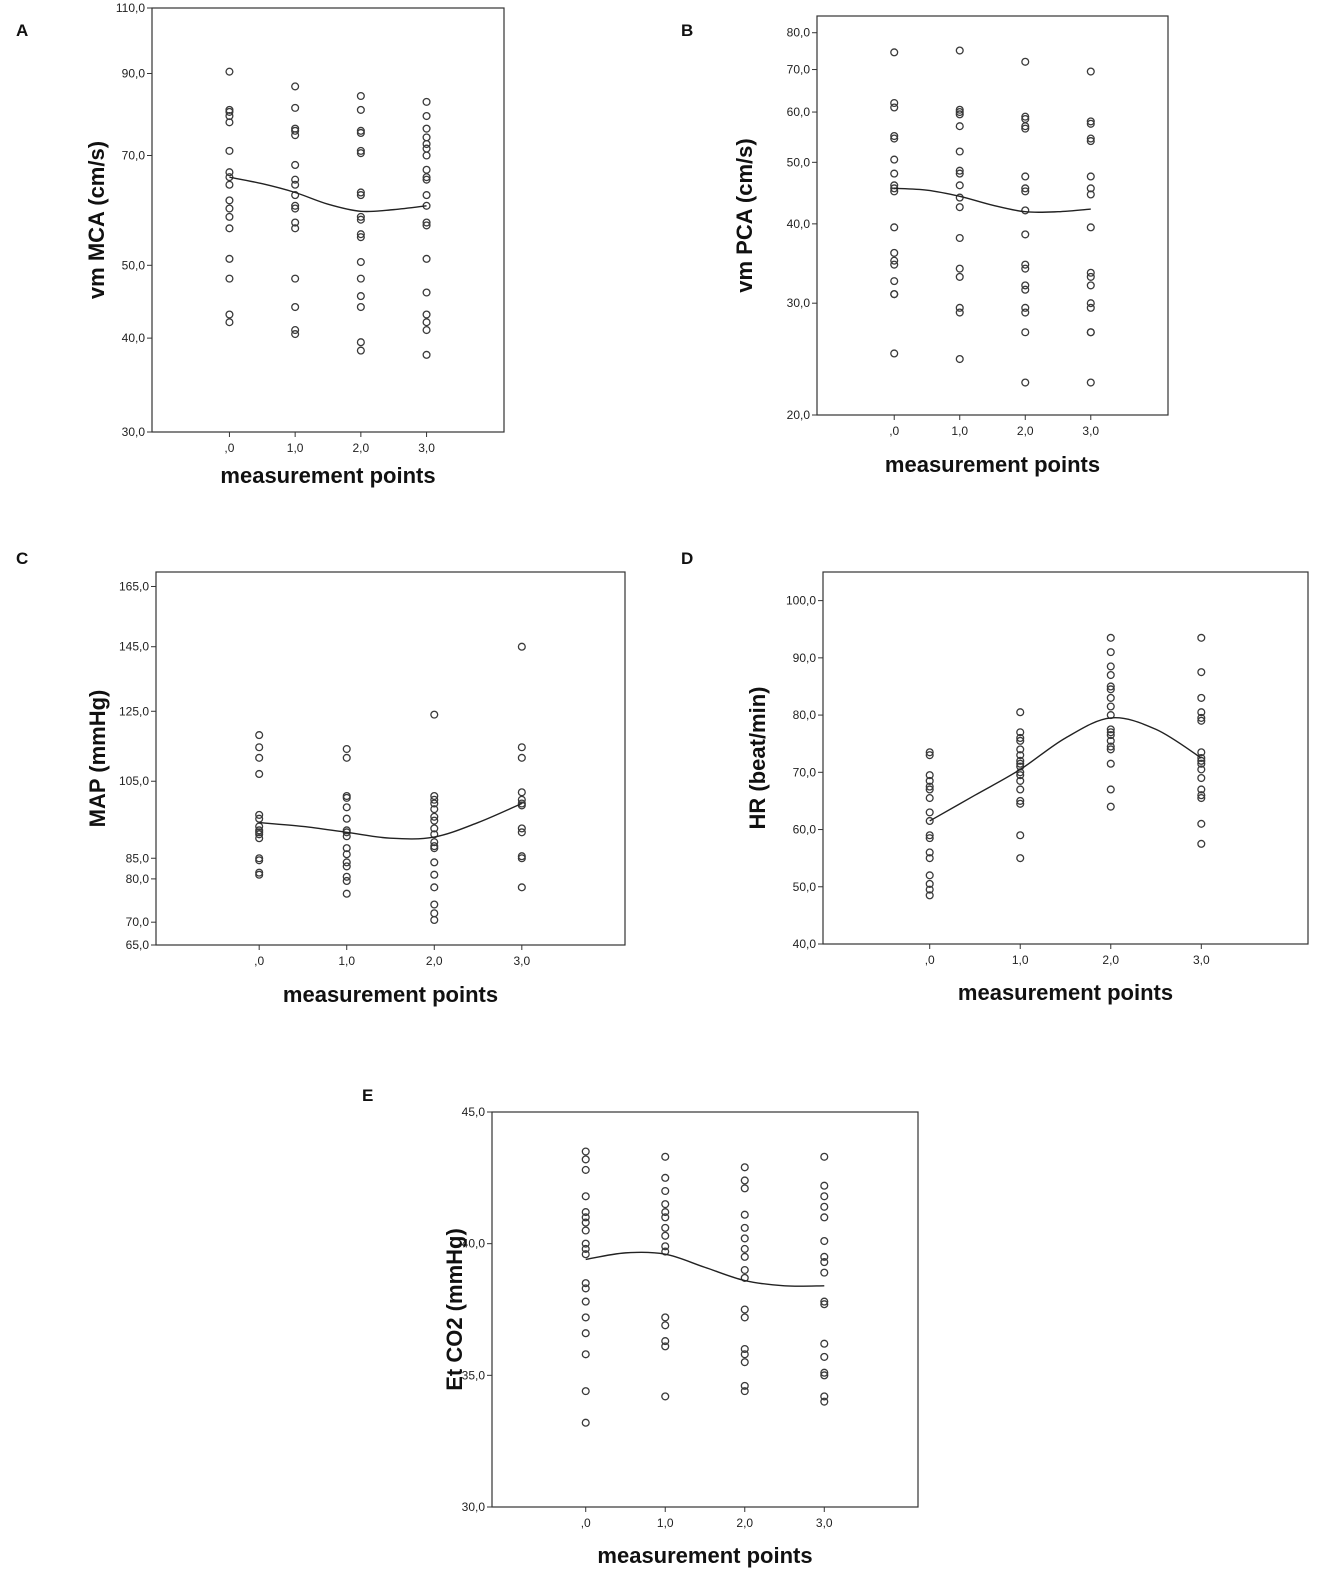 The image size is (1325, 1573). What do you see at coordinates (805, 830) in the screenshot?
I see `panel-d-y-tick-label: 60,0` at bounding box center [805, 830].